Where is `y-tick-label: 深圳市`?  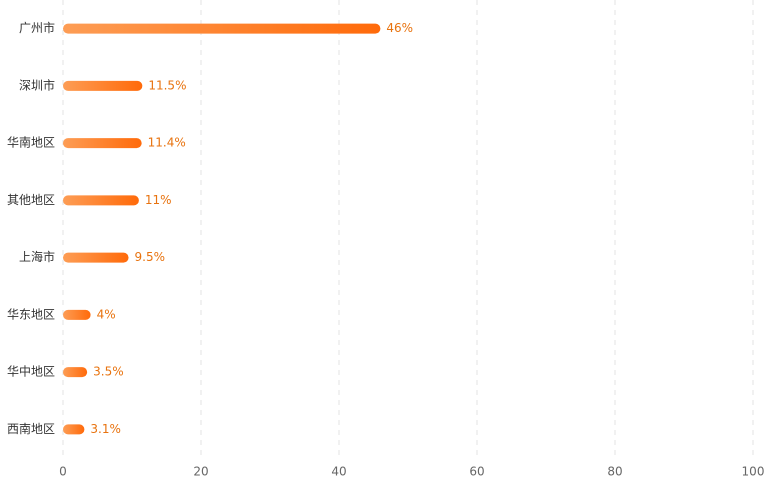
y-tick-label: 深圳市 is located at coordinates (37, 84).